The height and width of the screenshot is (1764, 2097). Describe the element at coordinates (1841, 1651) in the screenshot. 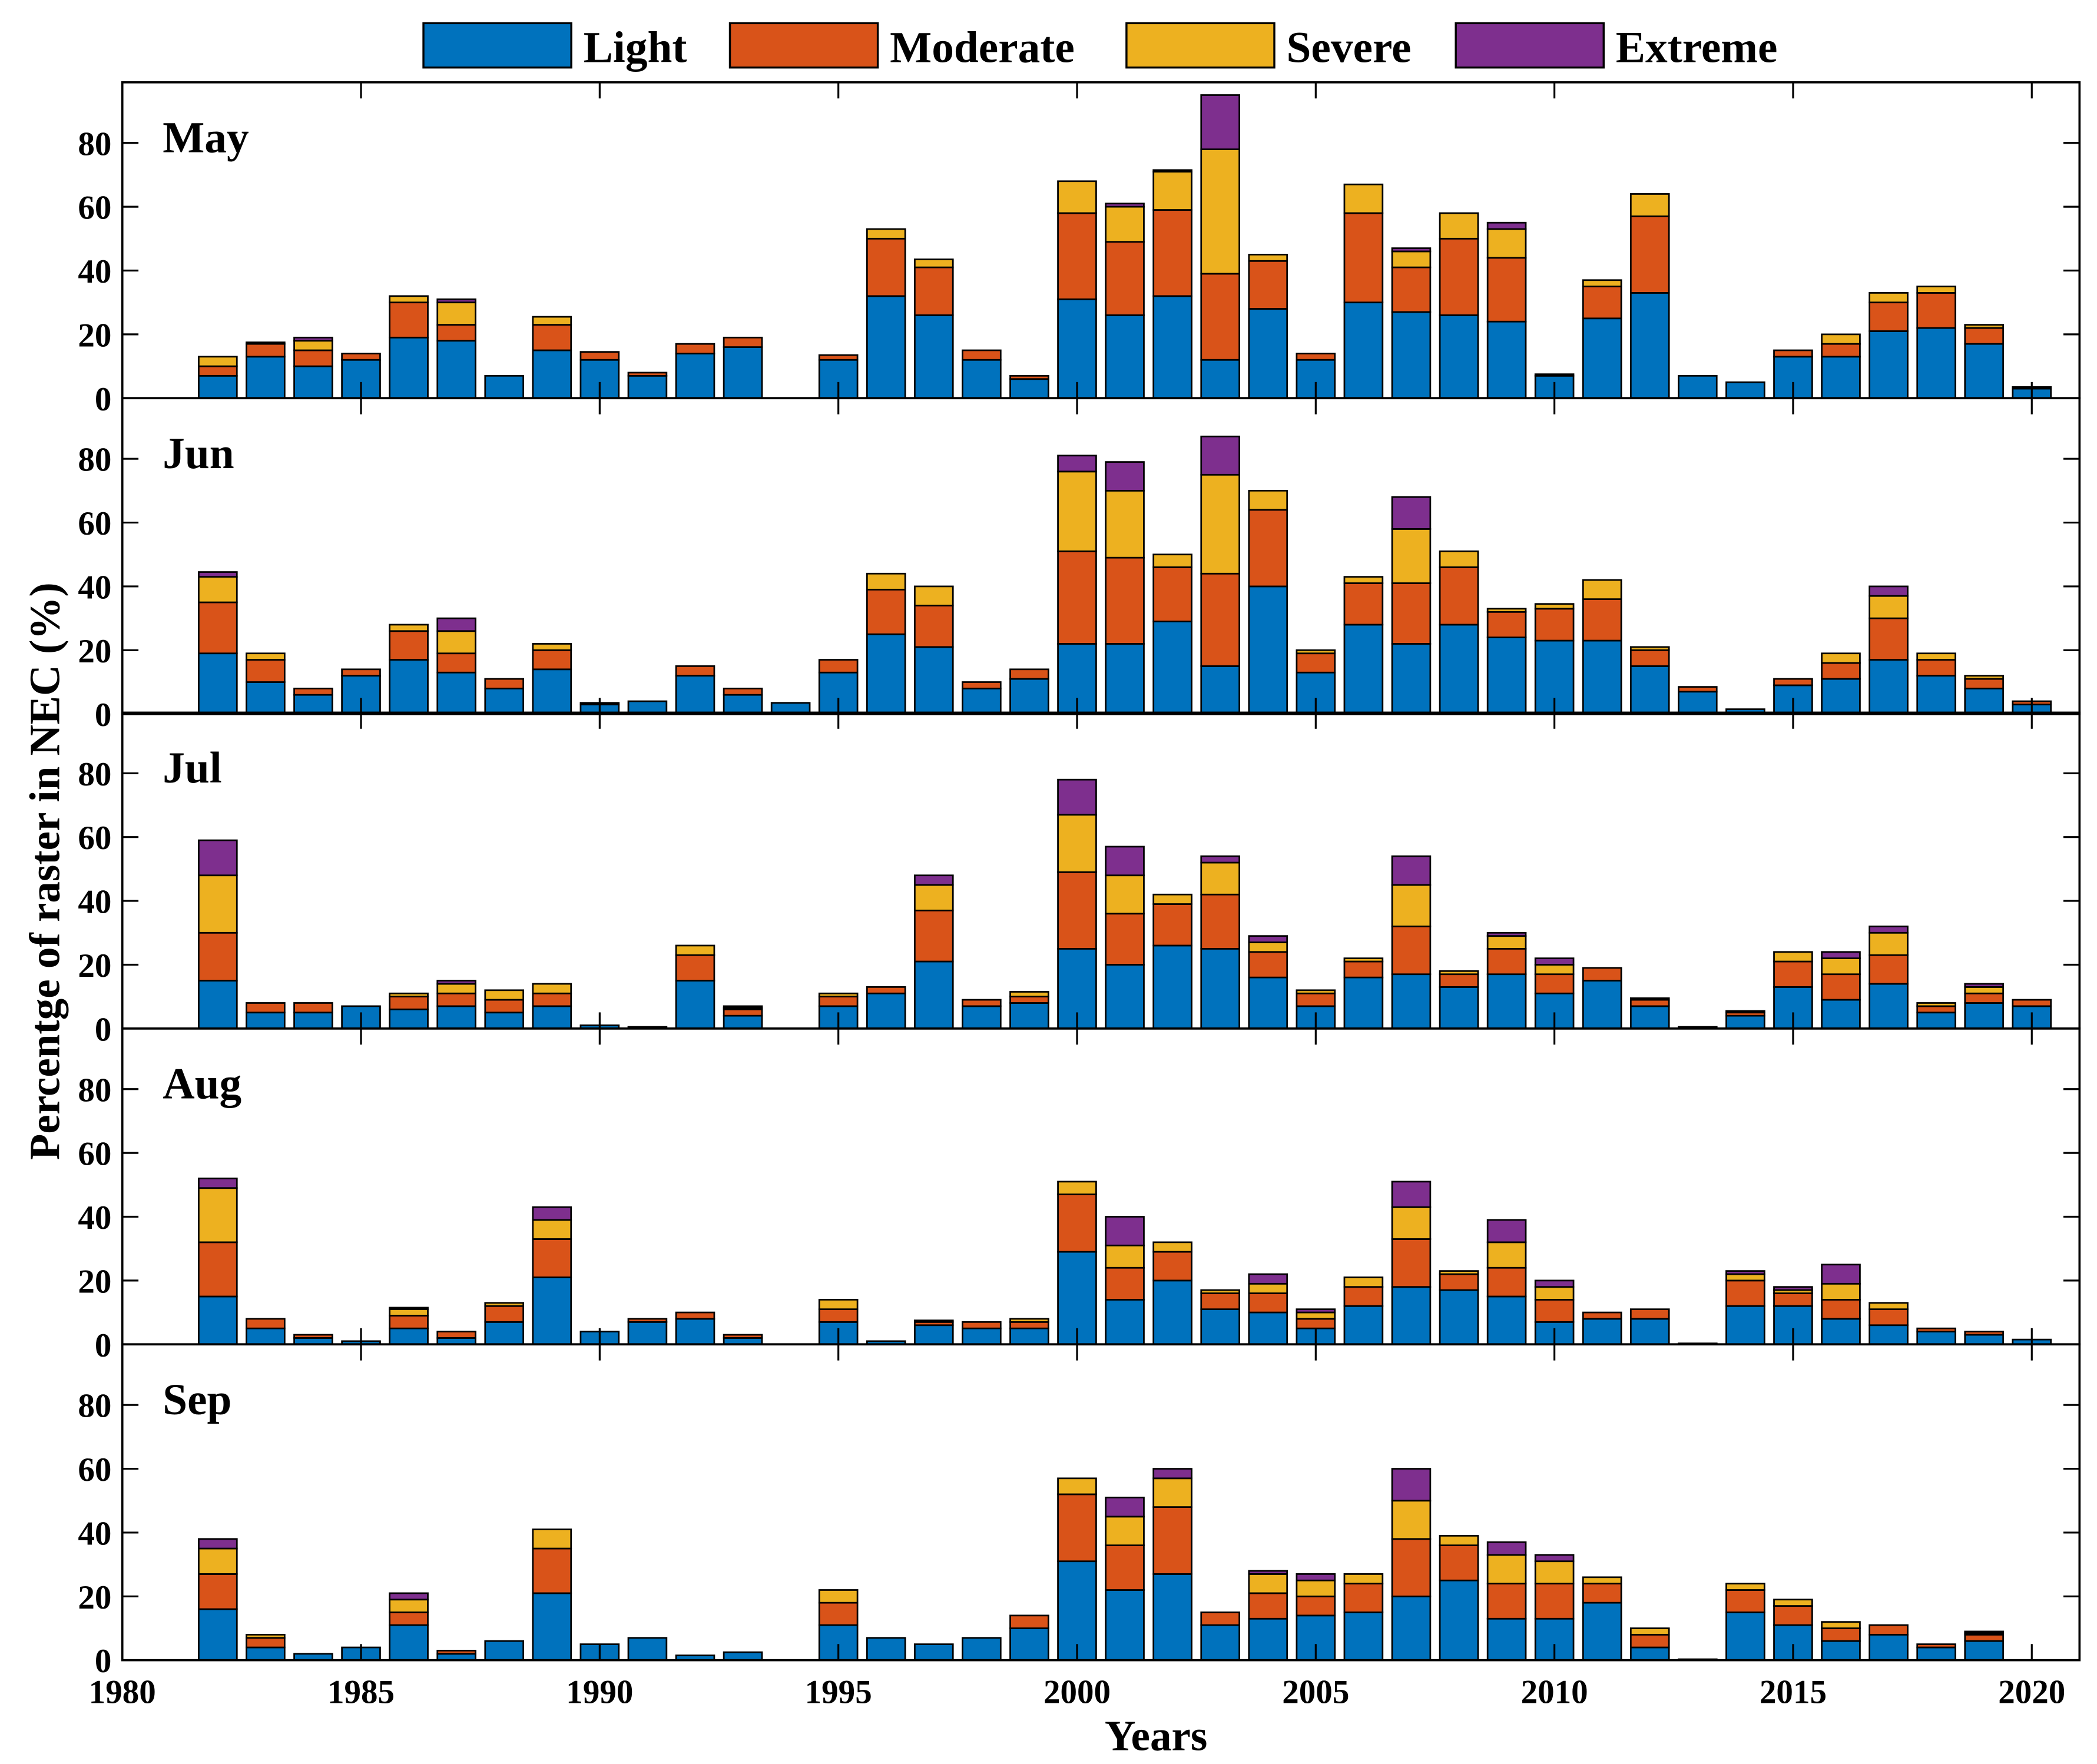

I see `bar-sep-2016-light` at that location.